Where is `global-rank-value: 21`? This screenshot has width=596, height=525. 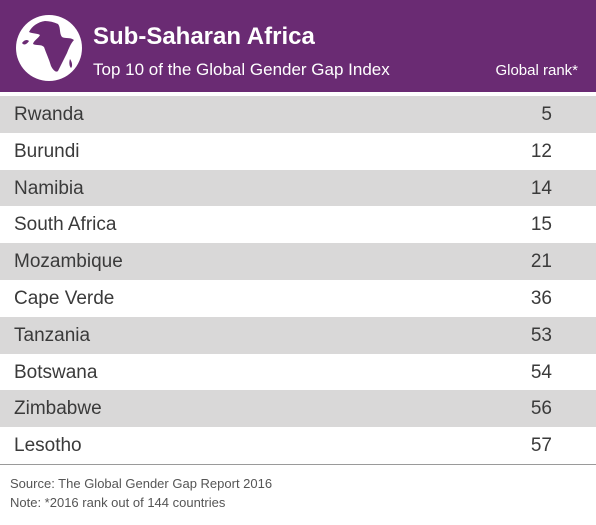 global-rank-value: 21 is located at coordinates (541, 262).